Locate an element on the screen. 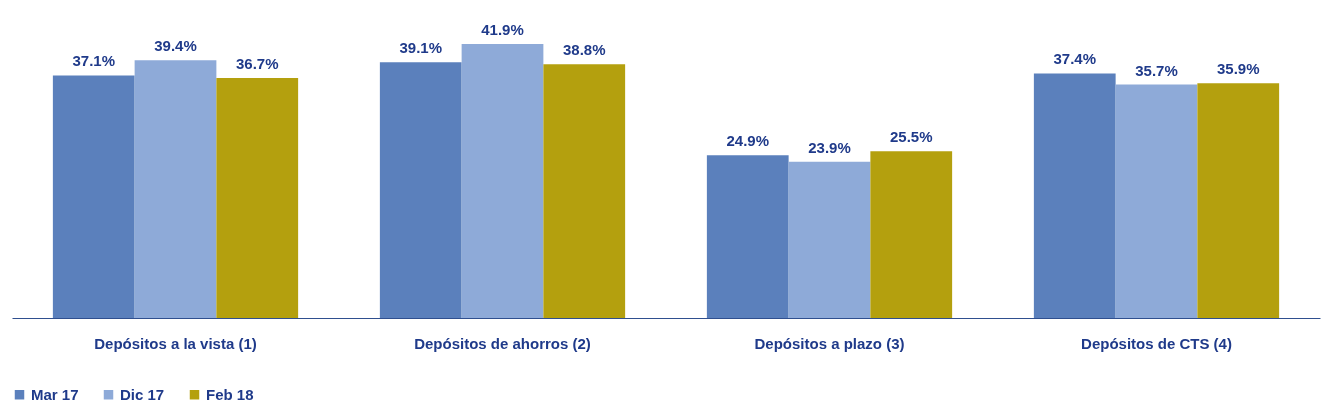 Image resolution: width=1333 pixels, height=417 pixels. data-label: 37.1% is located at coordinates (94, 61).